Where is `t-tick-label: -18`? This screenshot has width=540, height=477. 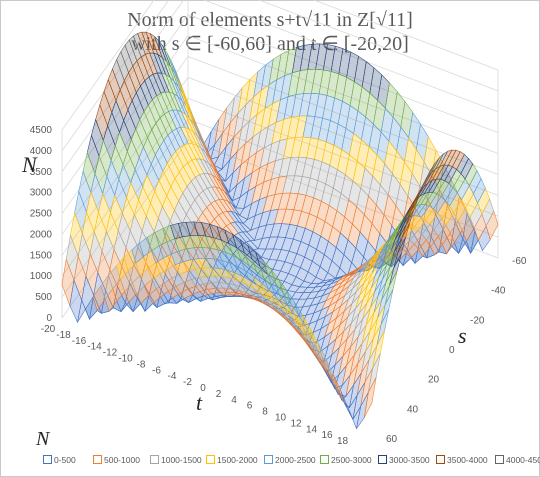 t-tick-label: -18 is located at coordinates (63, 335).